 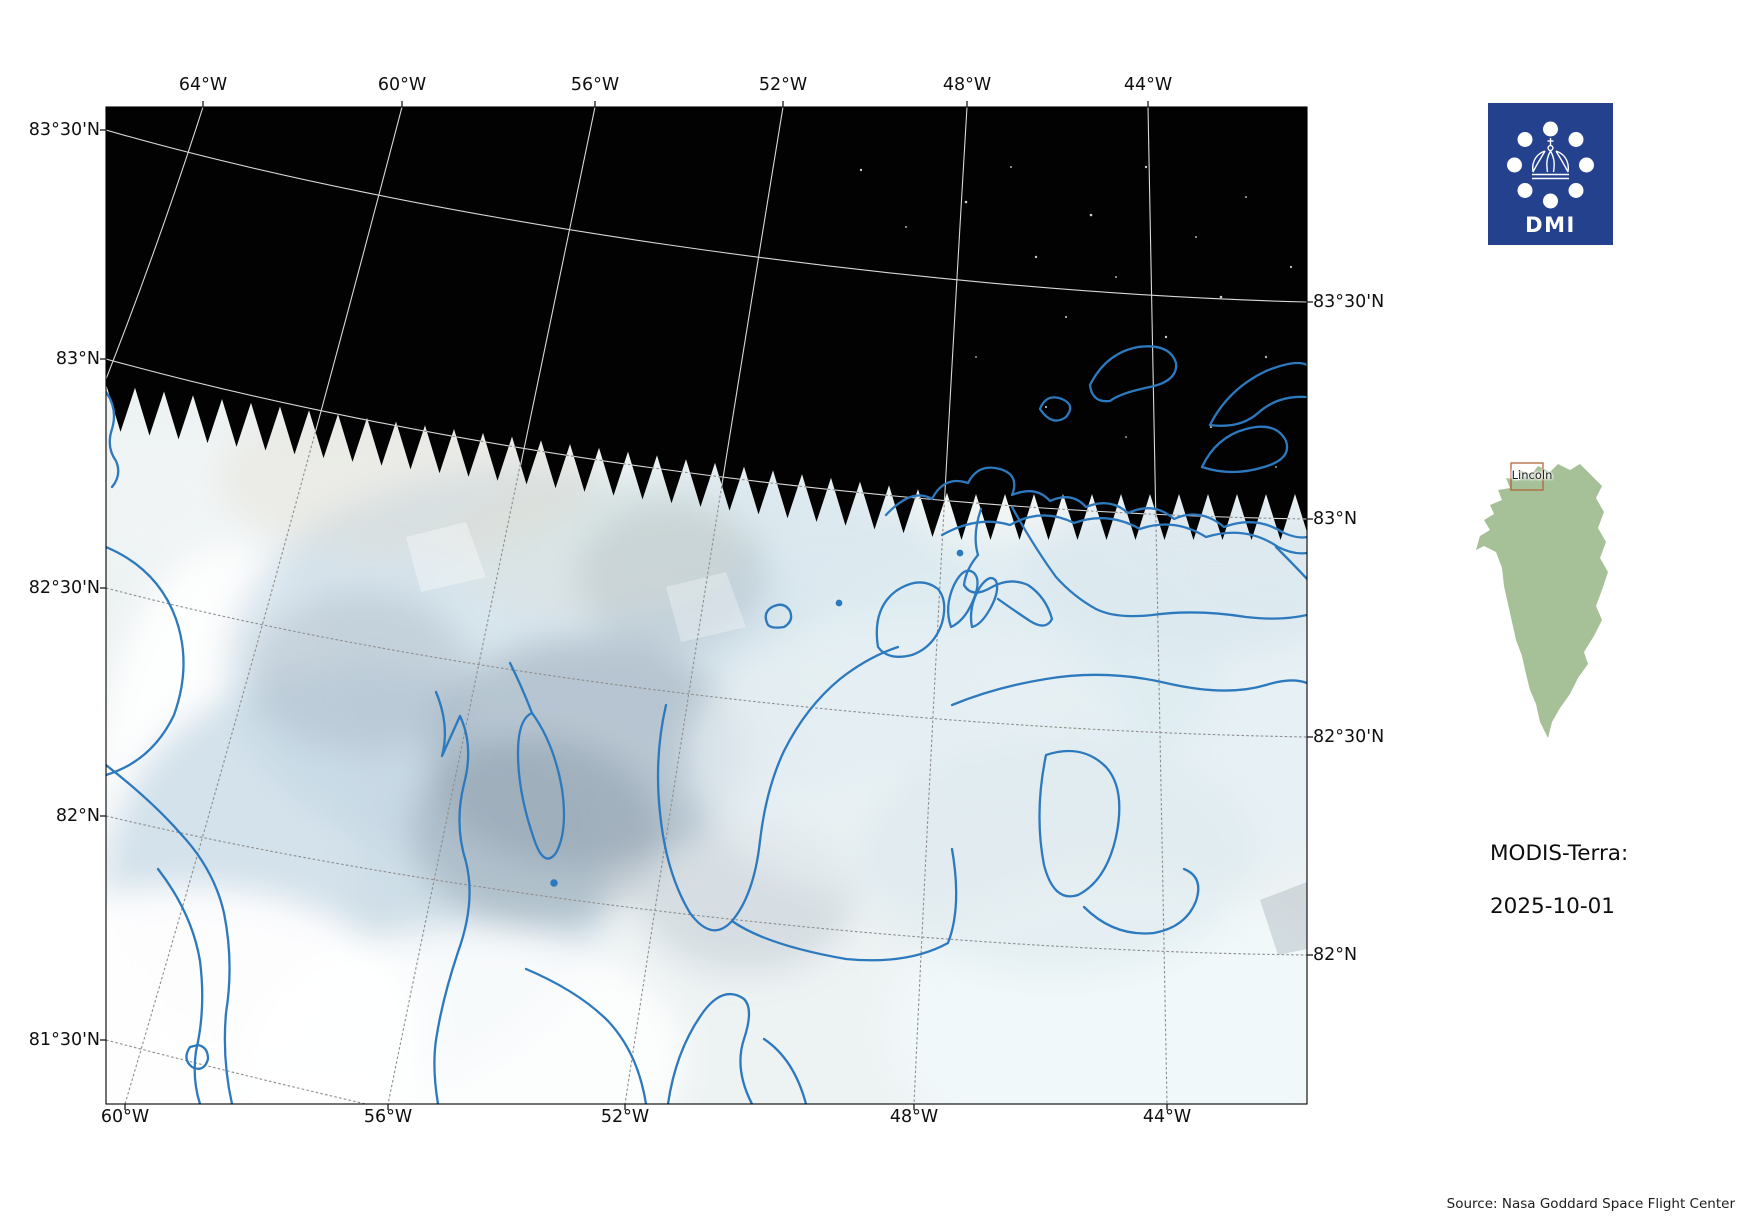 What do you see at coordinates (64, 130) in the screenshot?
I see `left-axis-label: 83°30'N` at bounding box center [64, 130].